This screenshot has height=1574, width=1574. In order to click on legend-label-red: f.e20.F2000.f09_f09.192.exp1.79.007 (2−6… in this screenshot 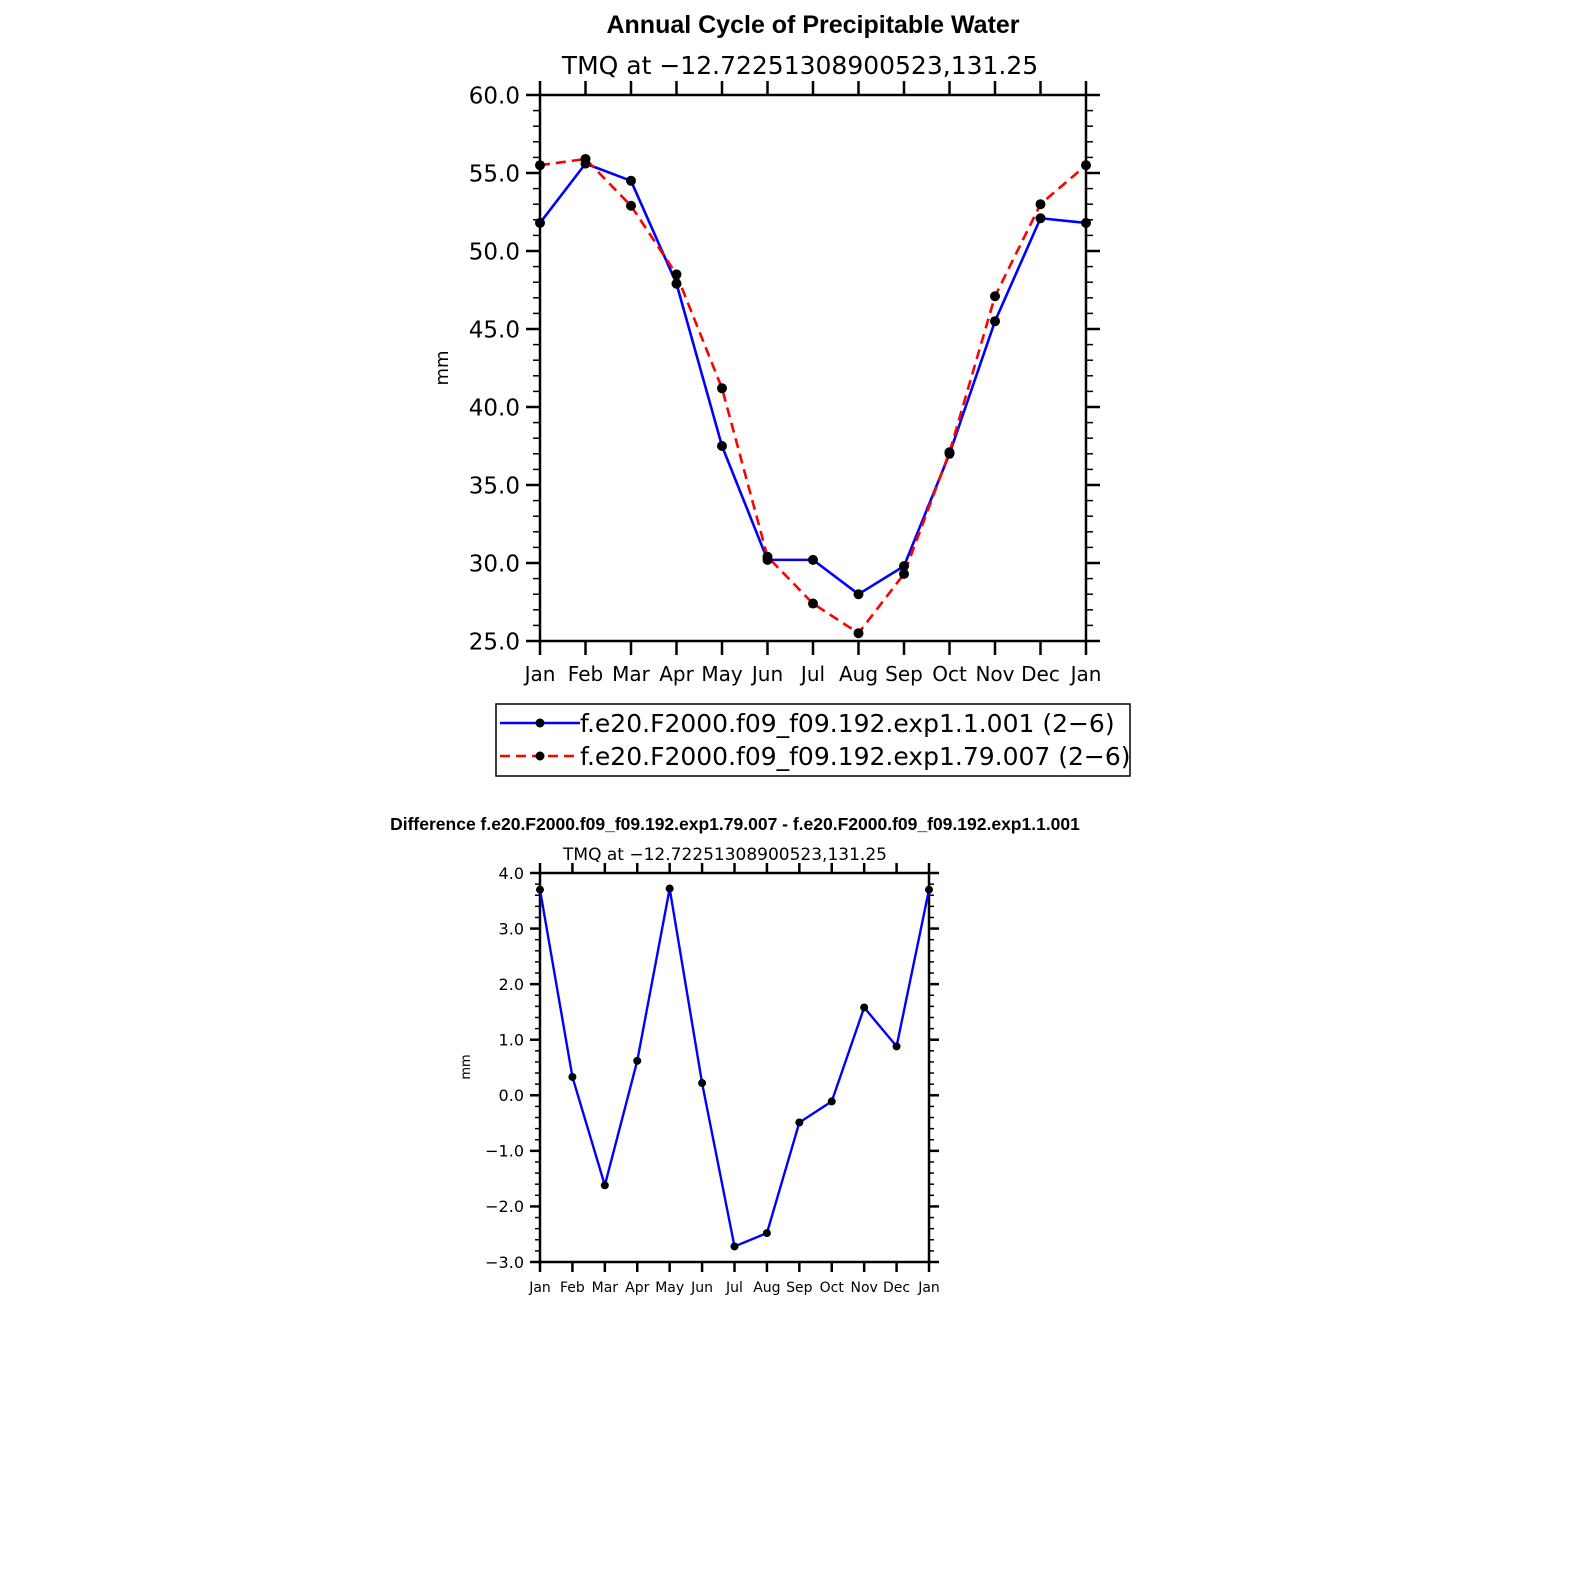, I will do `click(855, 756)`.